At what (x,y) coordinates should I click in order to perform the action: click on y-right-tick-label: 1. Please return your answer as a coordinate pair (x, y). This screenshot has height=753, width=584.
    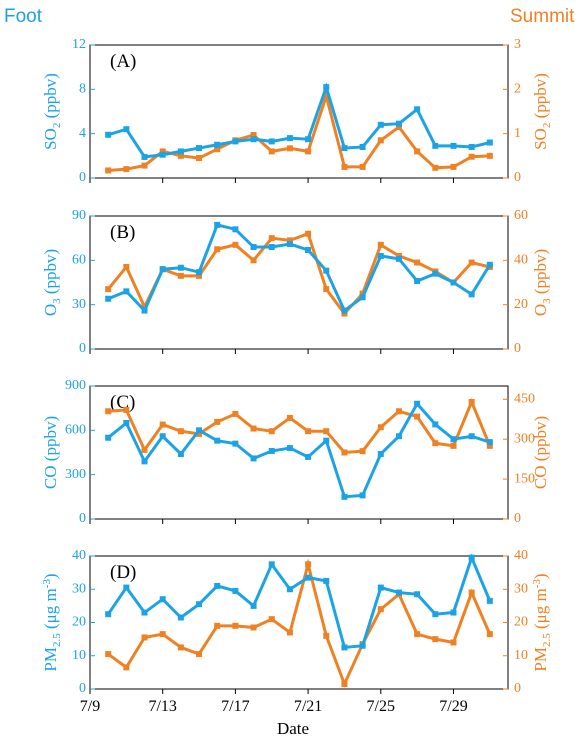
    Looking at the image, I should click on (517, 133).